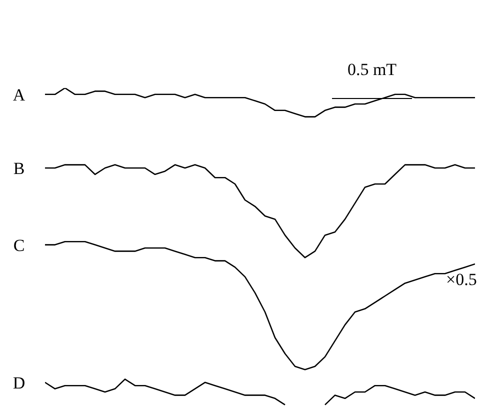 The image size is (496, 409). Describe the element at coordinates (19, 168) in the screenshot. I see `series-label: B` at that location.